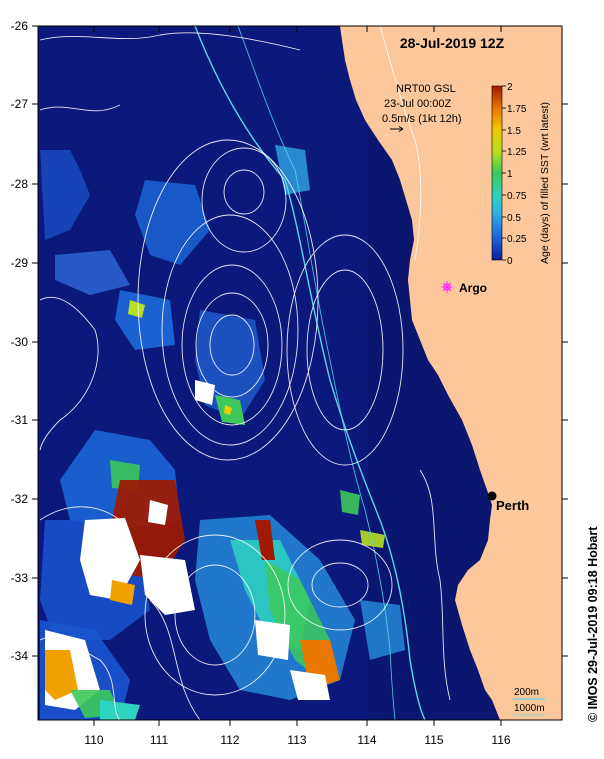 The height and width of the screenshot is (759, 604). What do you see at coordinates (593, 624) in the screenshot?
I see `credit-label: © IMOS 29-Jul-2019 09:18 Hobart` at bounding box center [593, 624].